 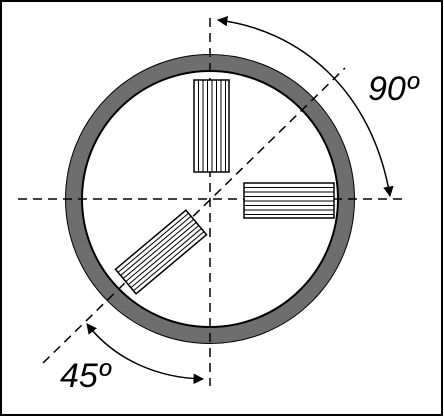 What do you see at coordinates (211, 126) in the screenshot?
I see `sample-vertical` at bounding box center [211, 126].